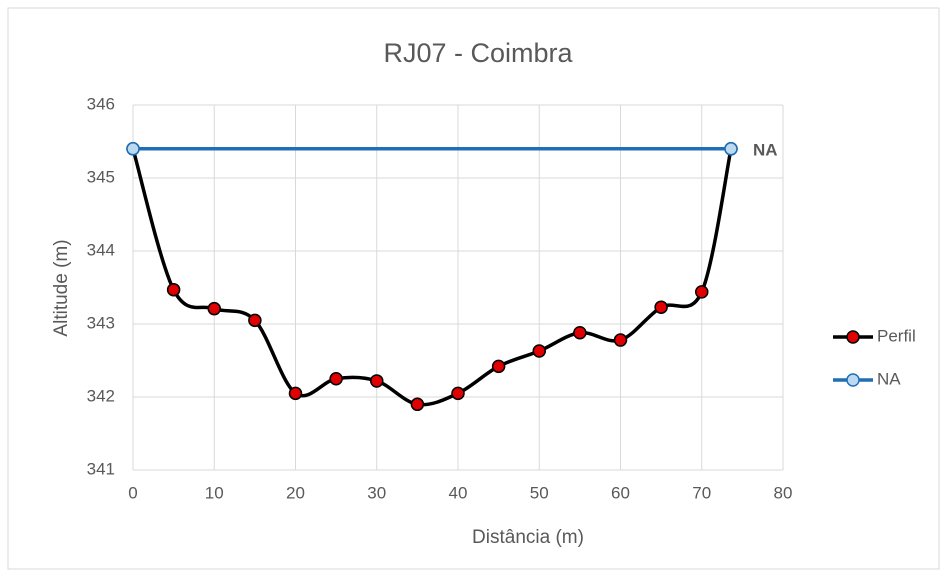 The image size is (947, 577). What do you see at coordinates (528, 537) in the screenshot?
I see `x-axis-label: Distância (m)` at bounding box center [528, 537].